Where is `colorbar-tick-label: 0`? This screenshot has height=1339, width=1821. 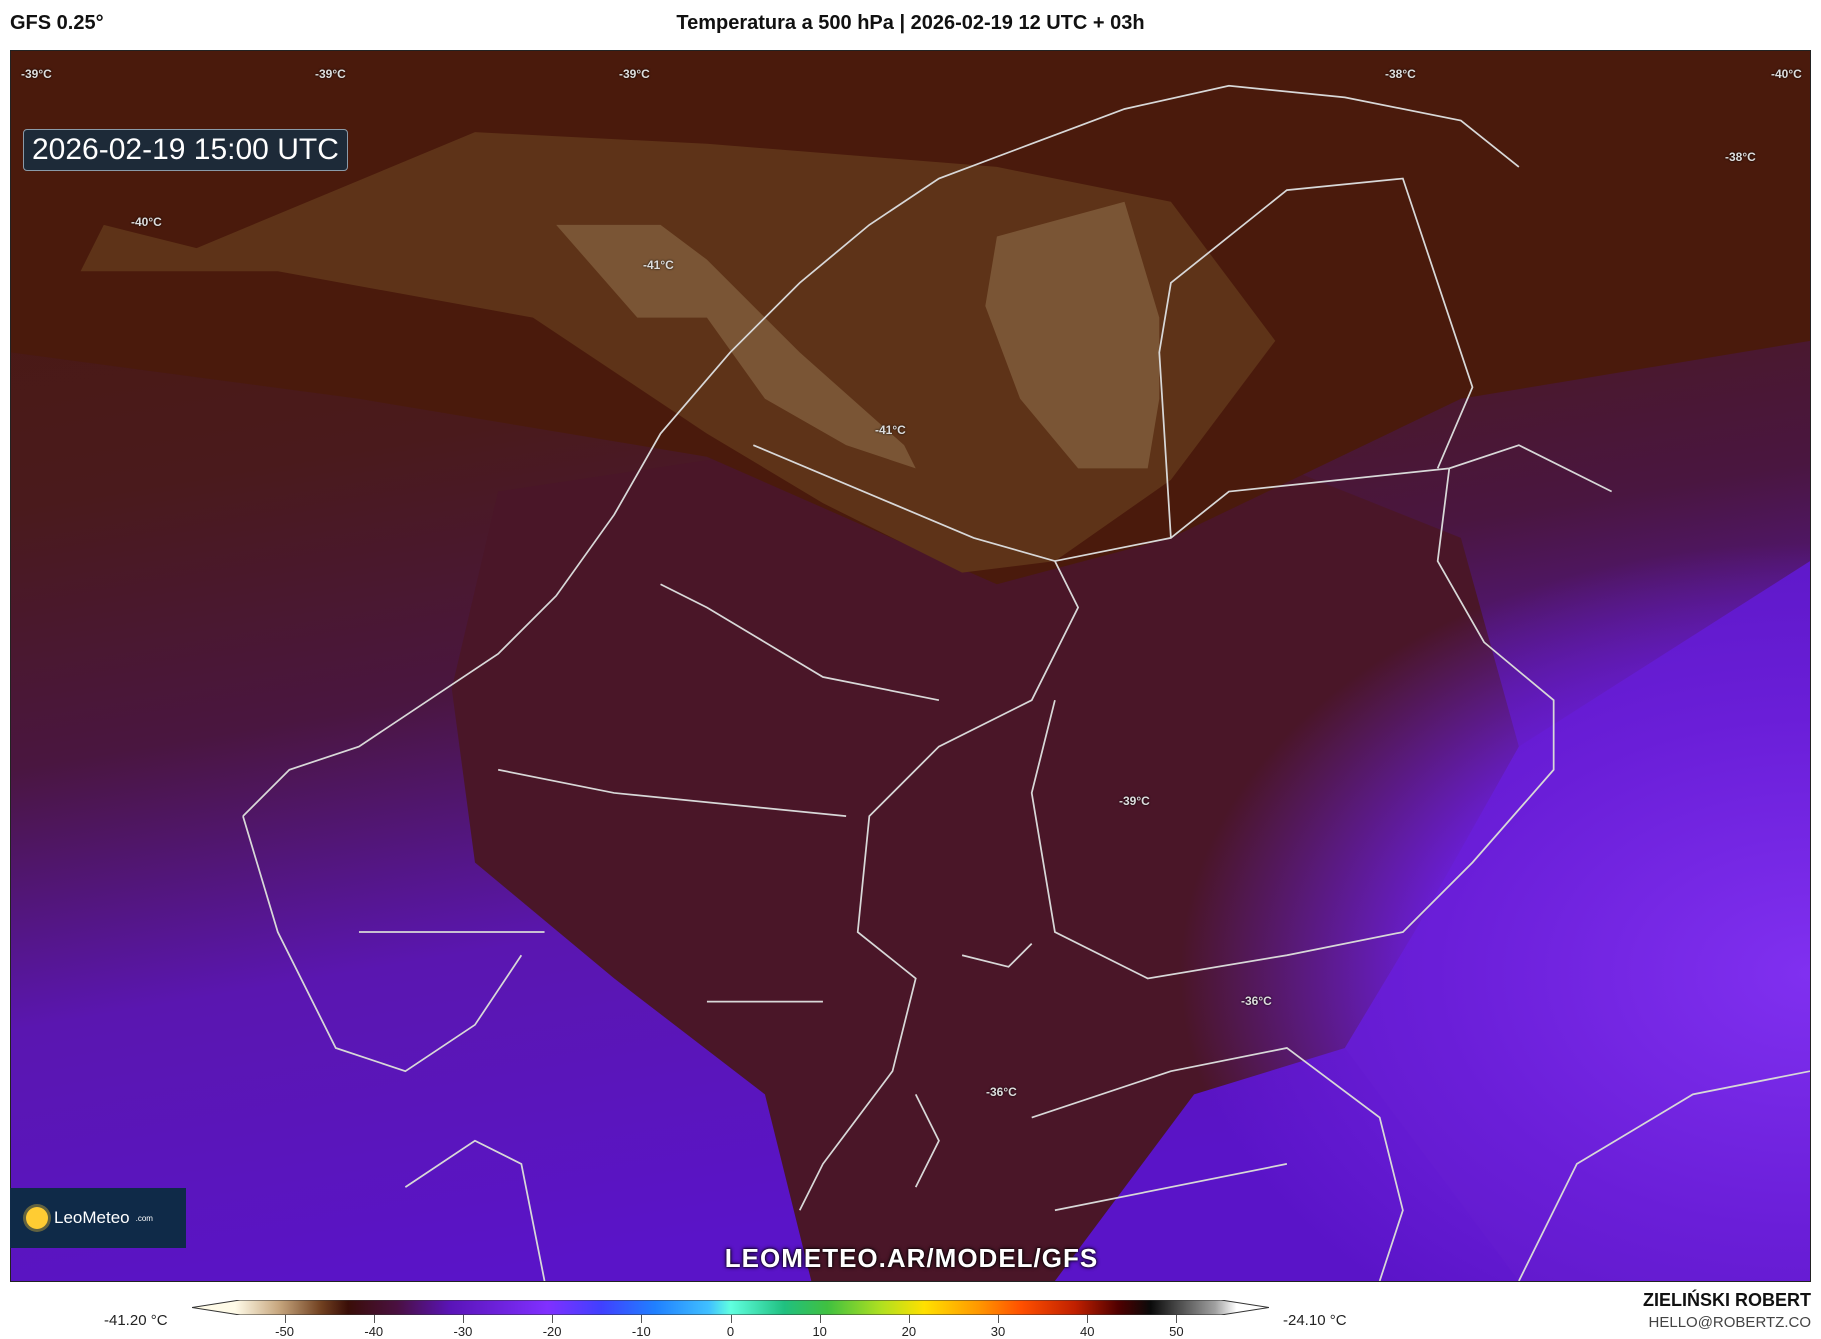 colorbar-tick-label: 0 is located at coordinates (730, 1331).